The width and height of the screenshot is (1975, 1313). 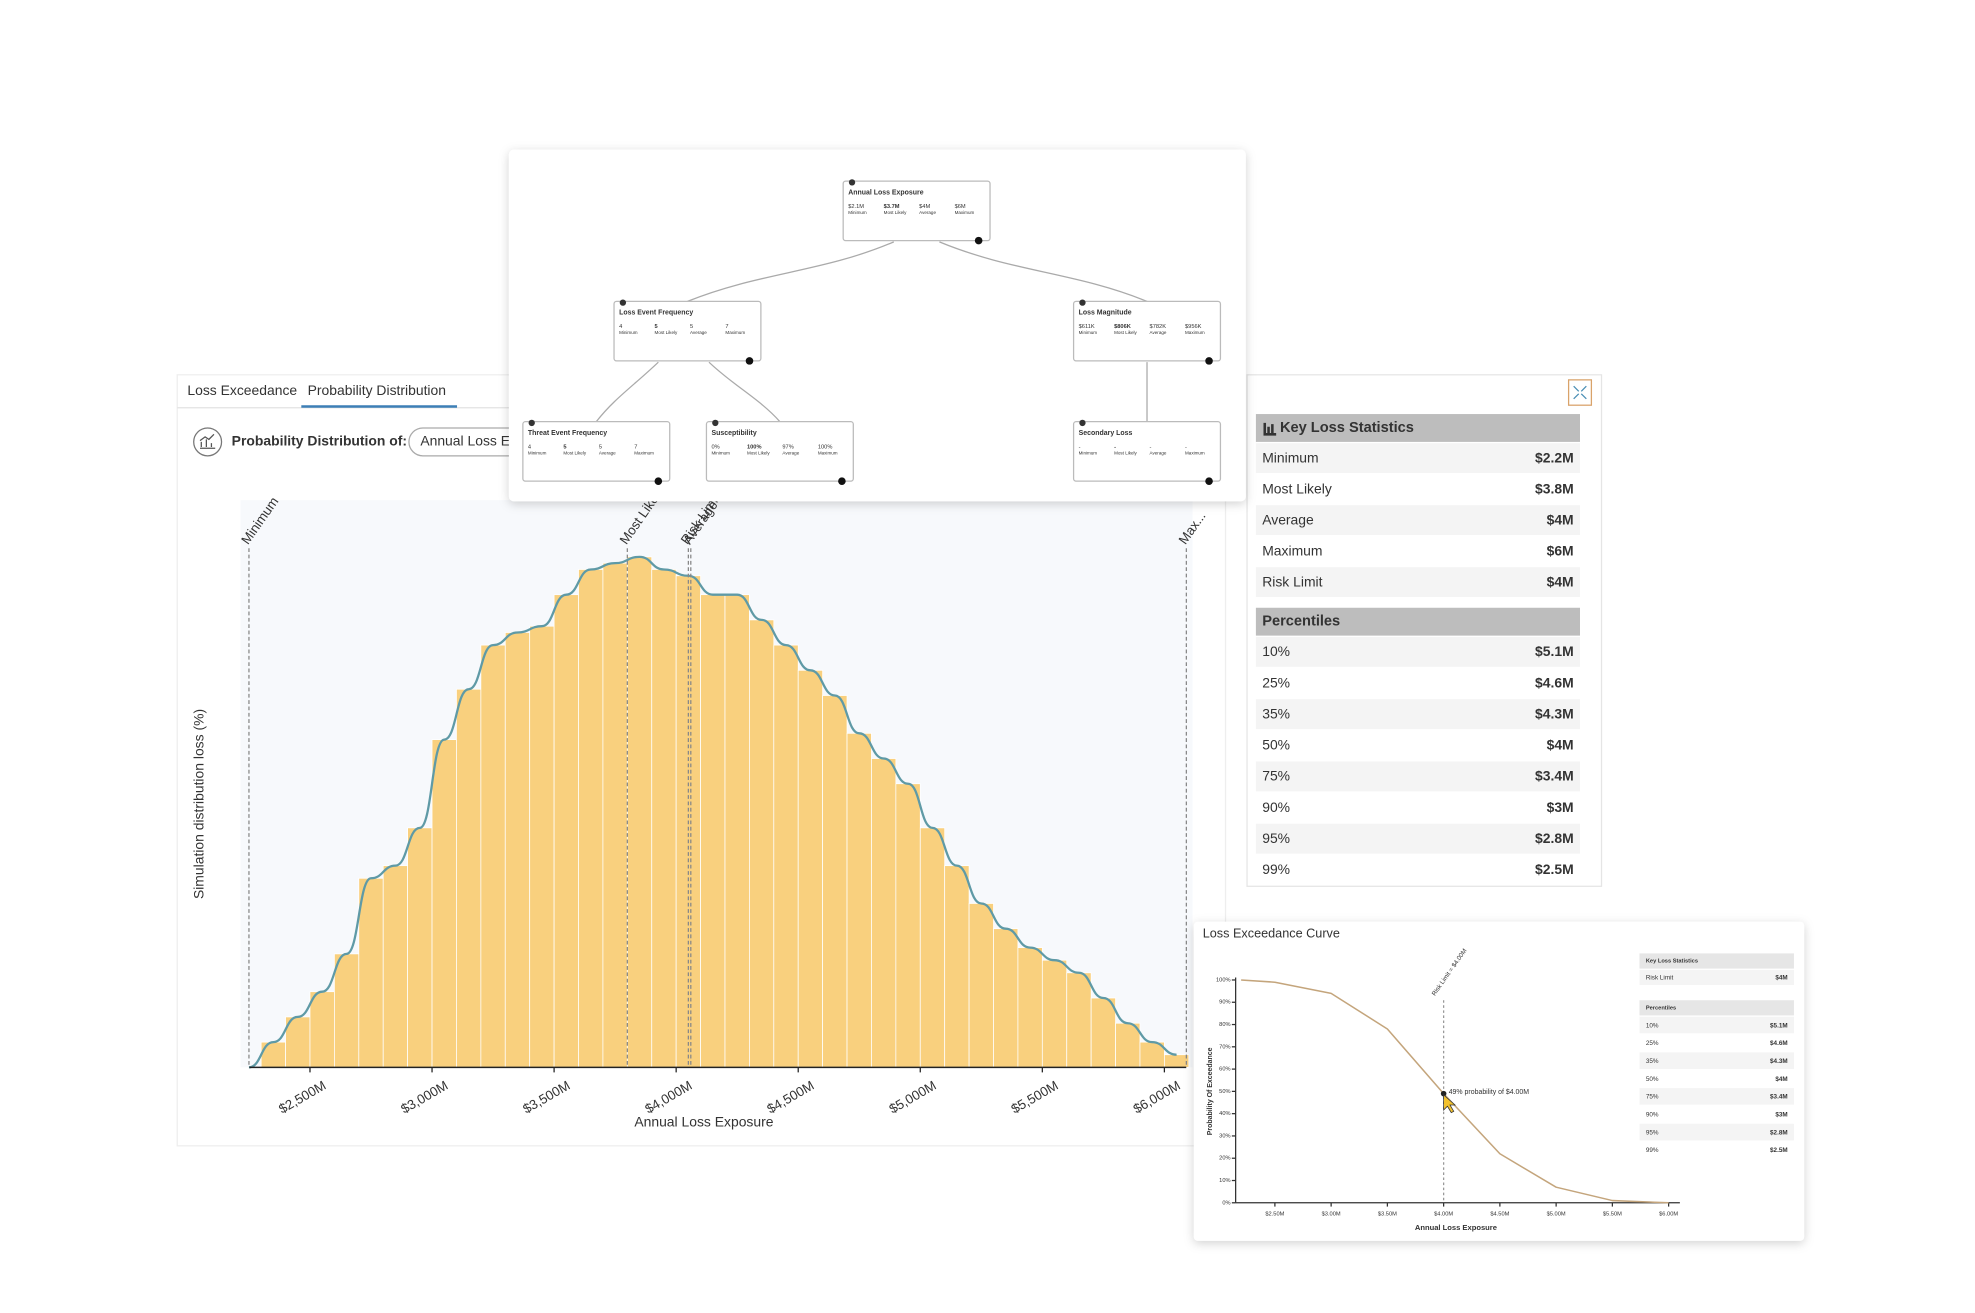 What do you see at coordinates (1652, 1043) in the screenshot?
I see `row-label: 25%` at bounding box center [1652, 1043].